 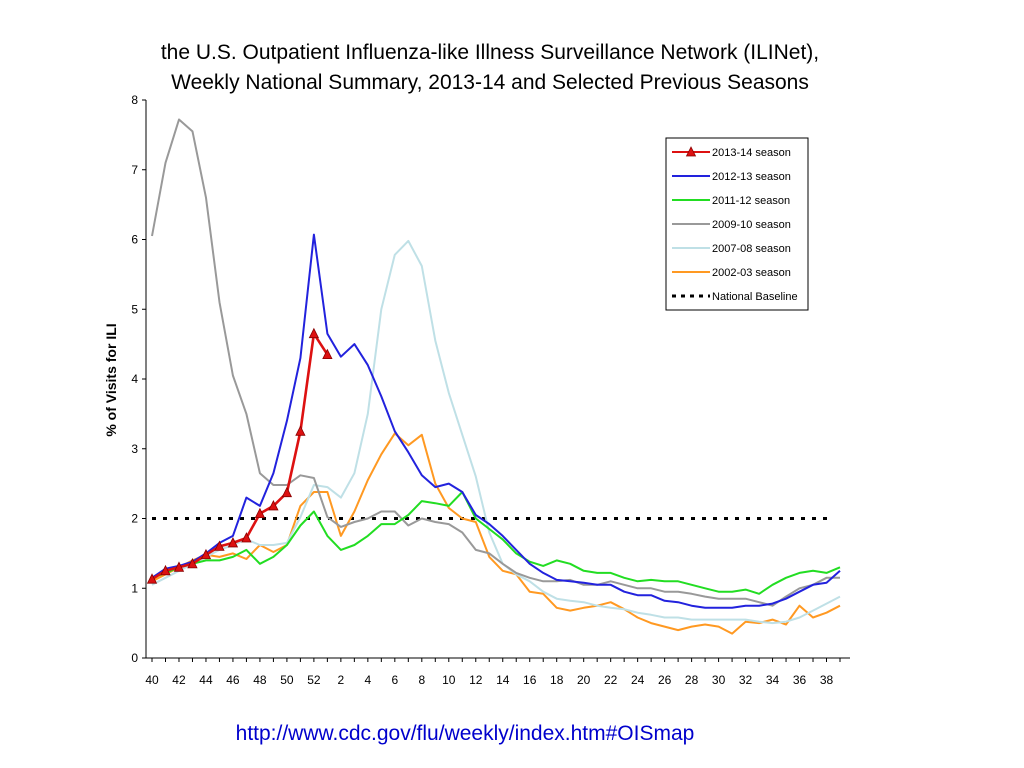 I want to click on x-tick-label: 36, so click(x=800, y=680).